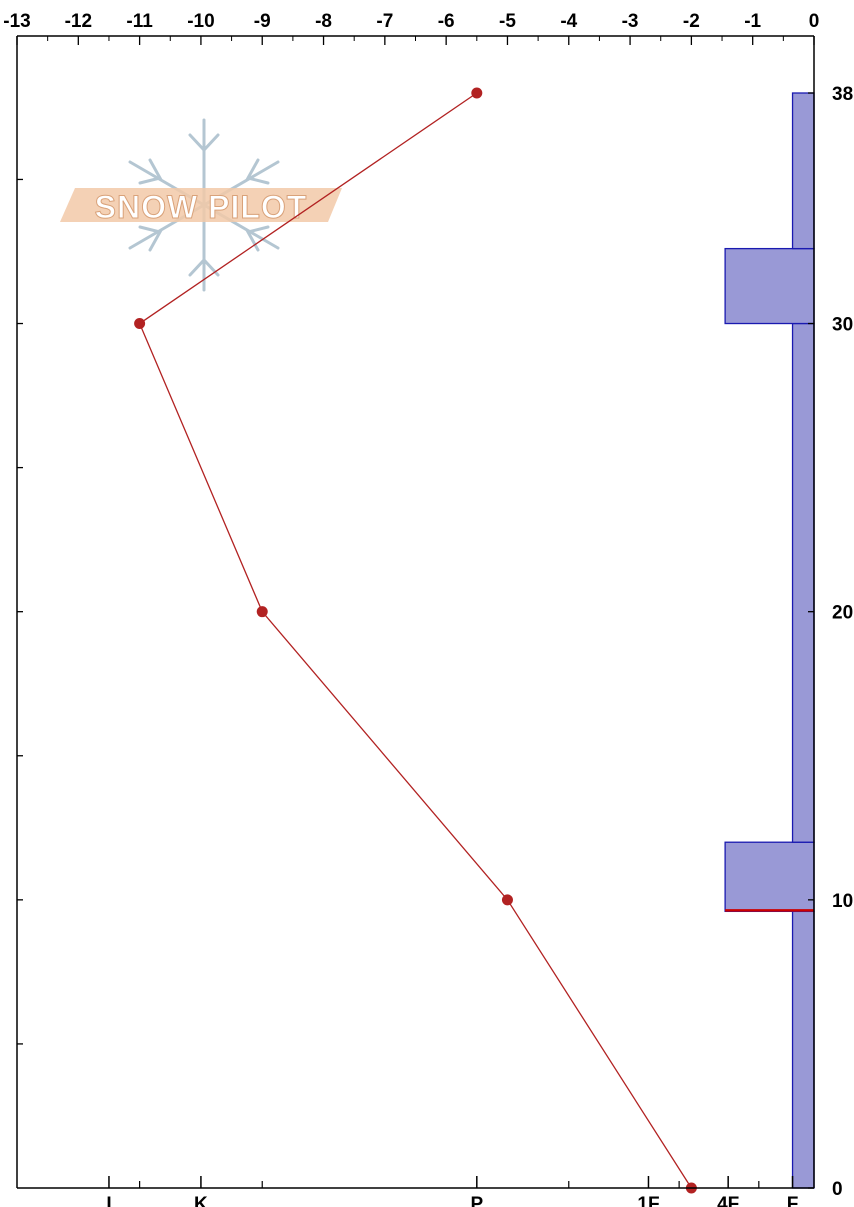  What do you see at coordinates (648, 1200) in the screenshot?
I see `bottom-axis-tick-label: 1F` at bounding box center [648, 1200].